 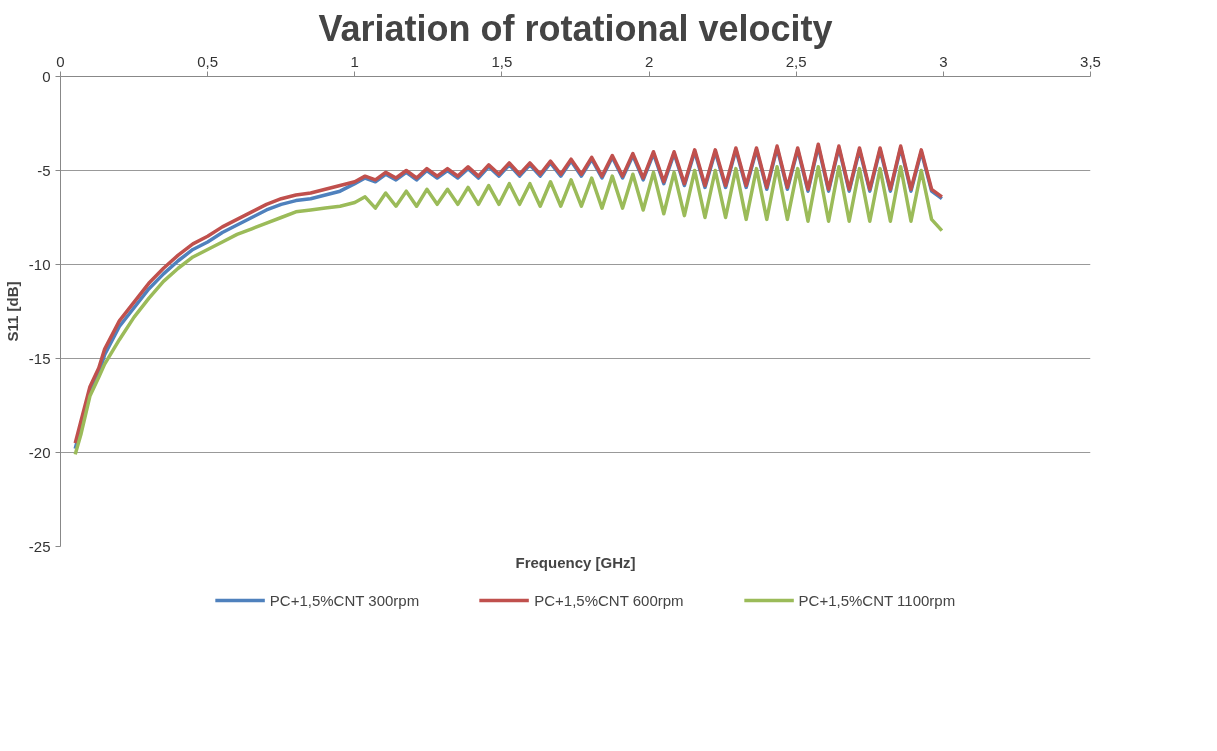 What do you see at coordinates (60, 61) in the screenshot?
I see `x-tick-label: 0` at bounding box center [60, 61].